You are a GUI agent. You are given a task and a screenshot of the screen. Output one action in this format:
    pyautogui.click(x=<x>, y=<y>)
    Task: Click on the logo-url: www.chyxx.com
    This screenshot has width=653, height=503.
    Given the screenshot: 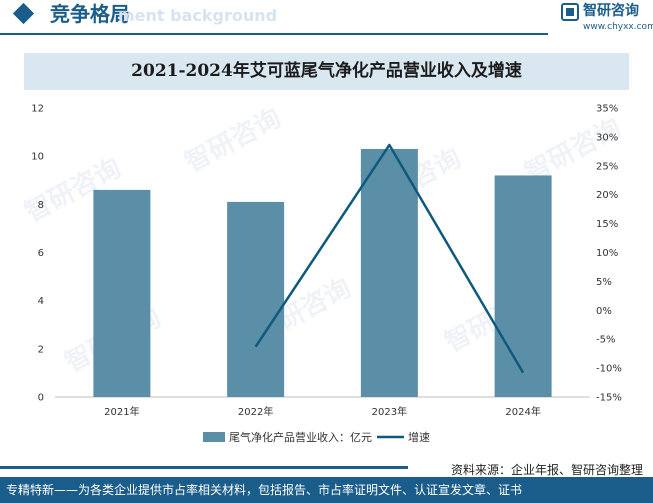 What is the action you would take?
    pyautogui.click(x=618, y=27)
    